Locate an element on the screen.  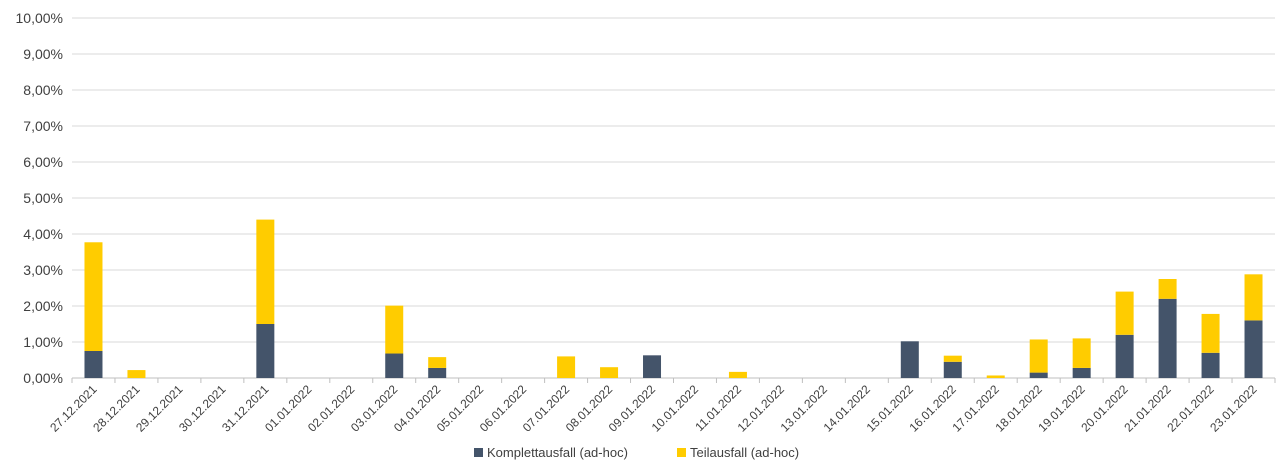
y-tick-label: 4,00% is located at coordinates (43, 234).